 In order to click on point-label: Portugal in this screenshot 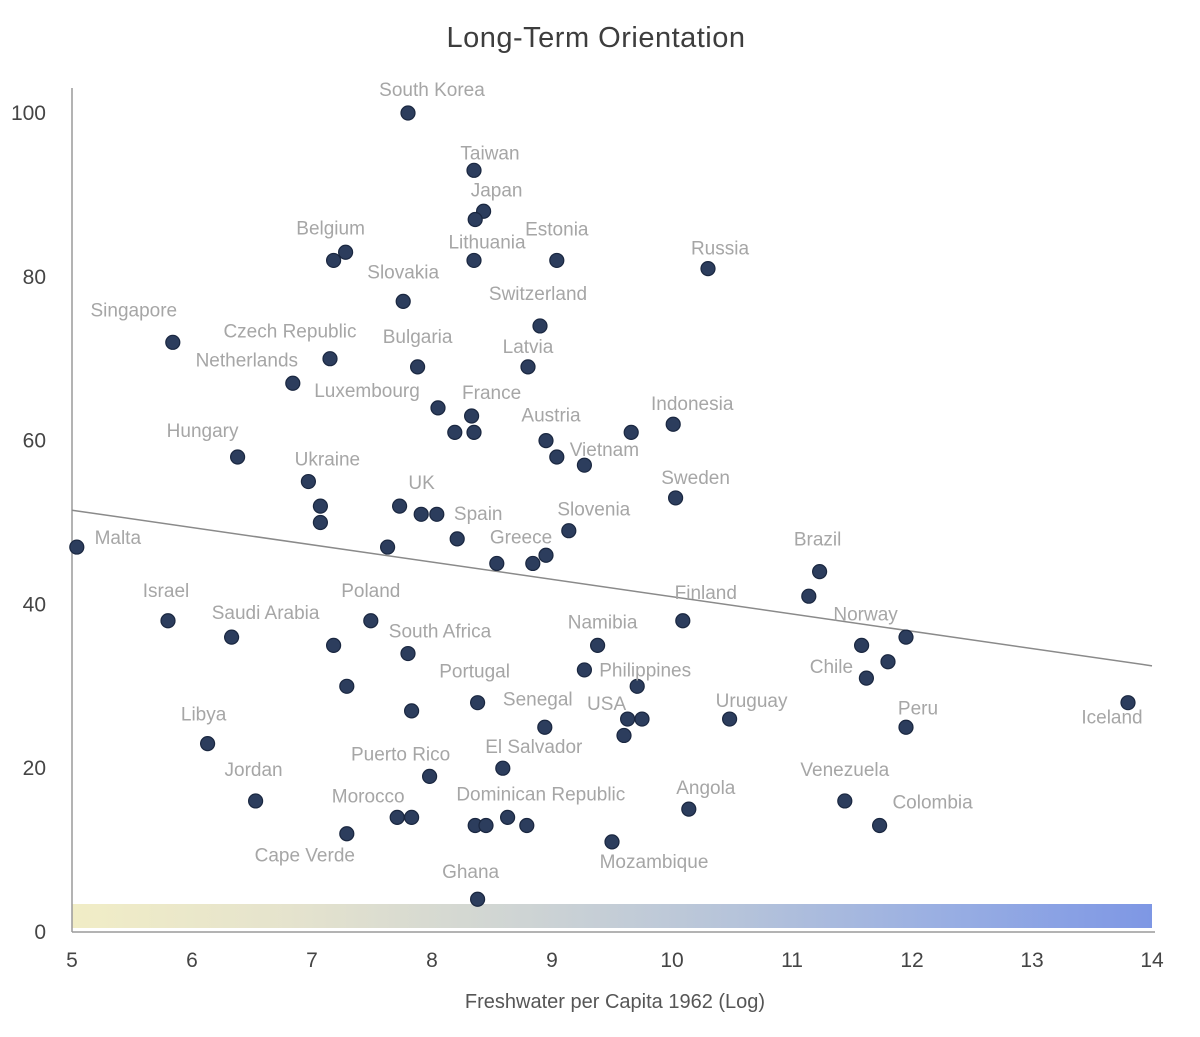, I will do `click(474, 672)`.